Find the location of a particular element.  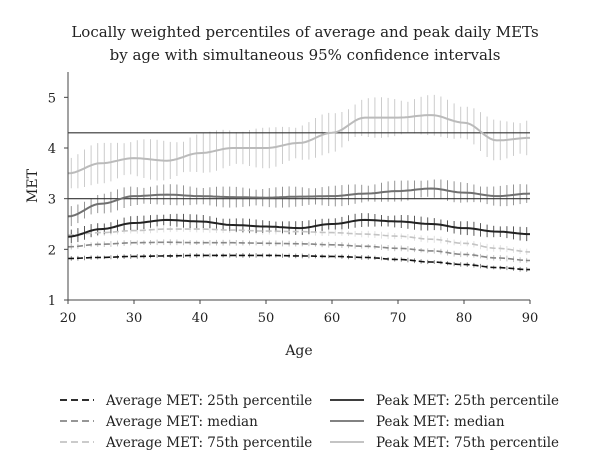

legend-label: Peak MET: median is located at coordinates (440, 422).